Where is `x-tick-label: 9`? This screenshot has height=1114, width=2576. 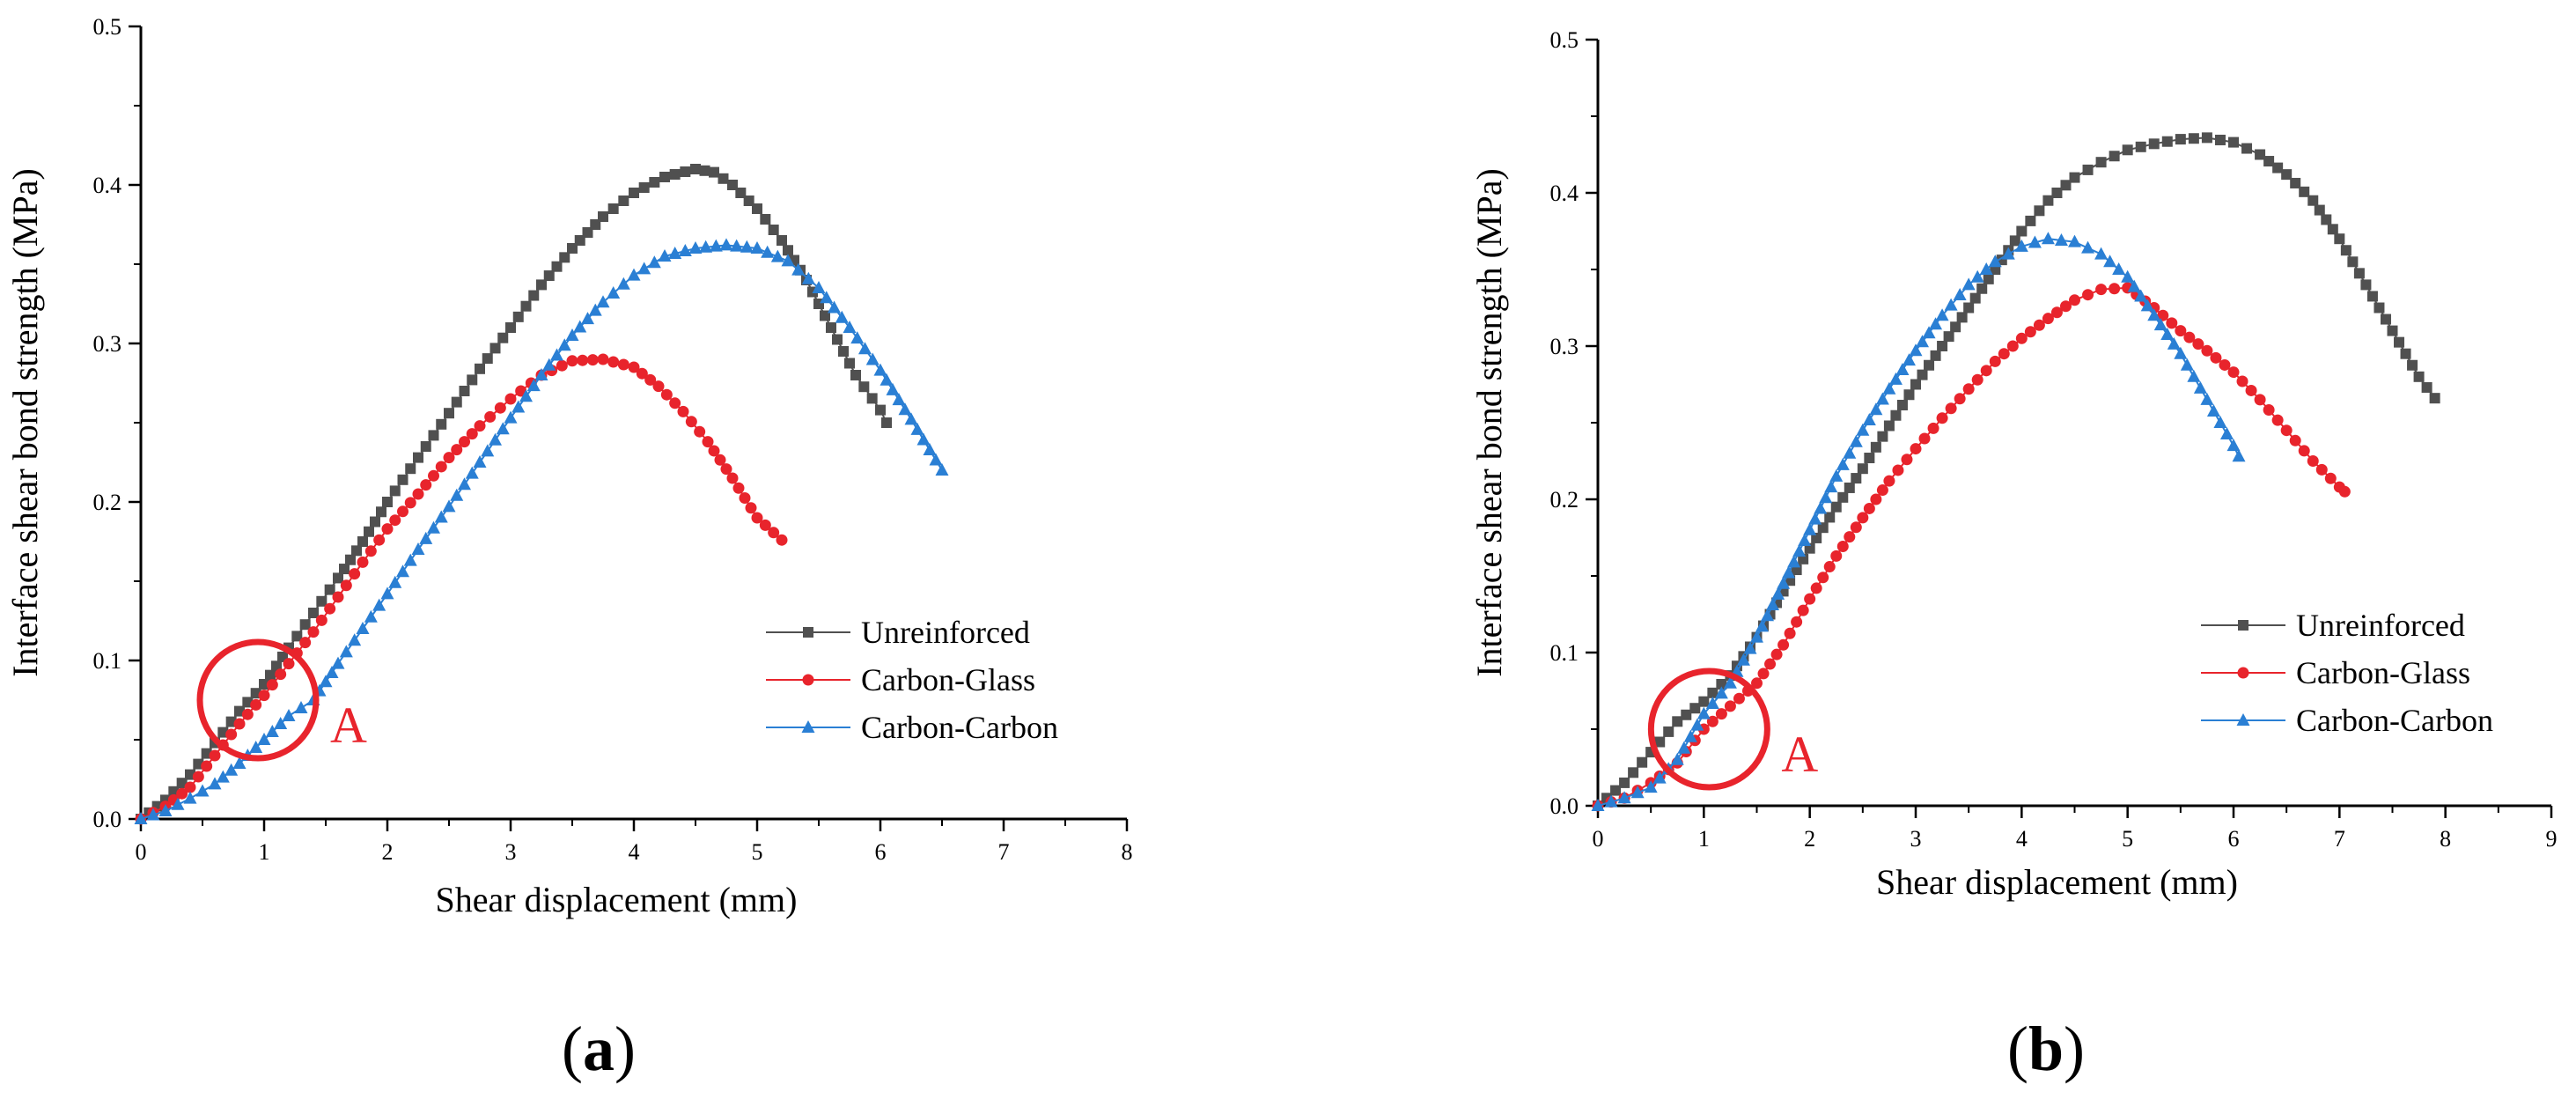
x-tick-label: 9 is located at coordinates (2552, 839).